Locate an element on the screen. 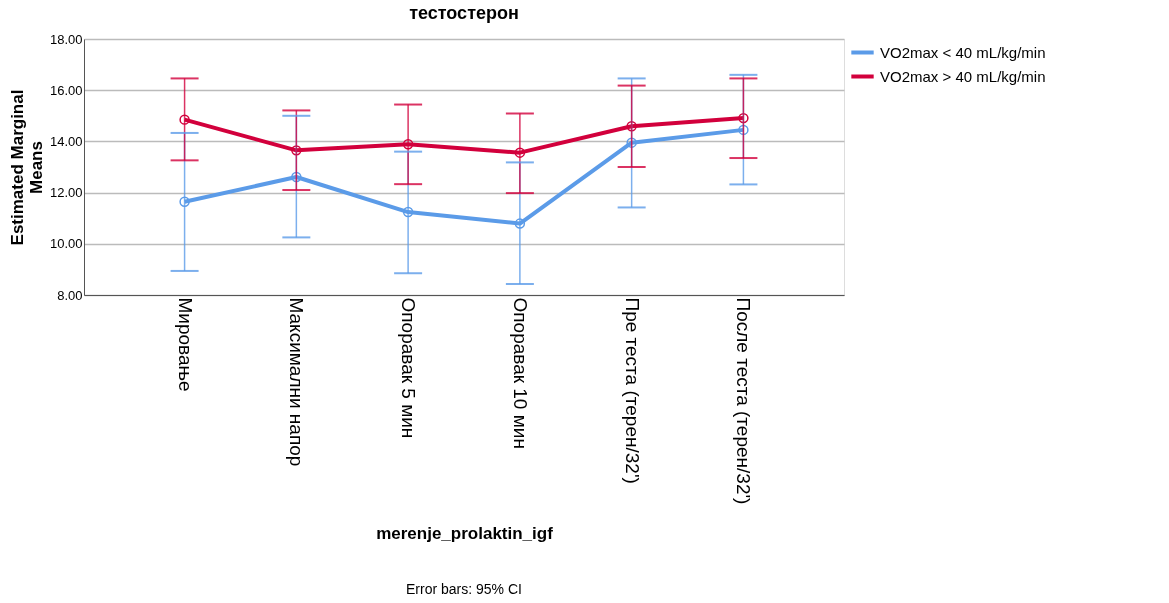 This screenshot has width=1169, height=603. y-tick-label: 18.00 is located at coordinates (66, 39).